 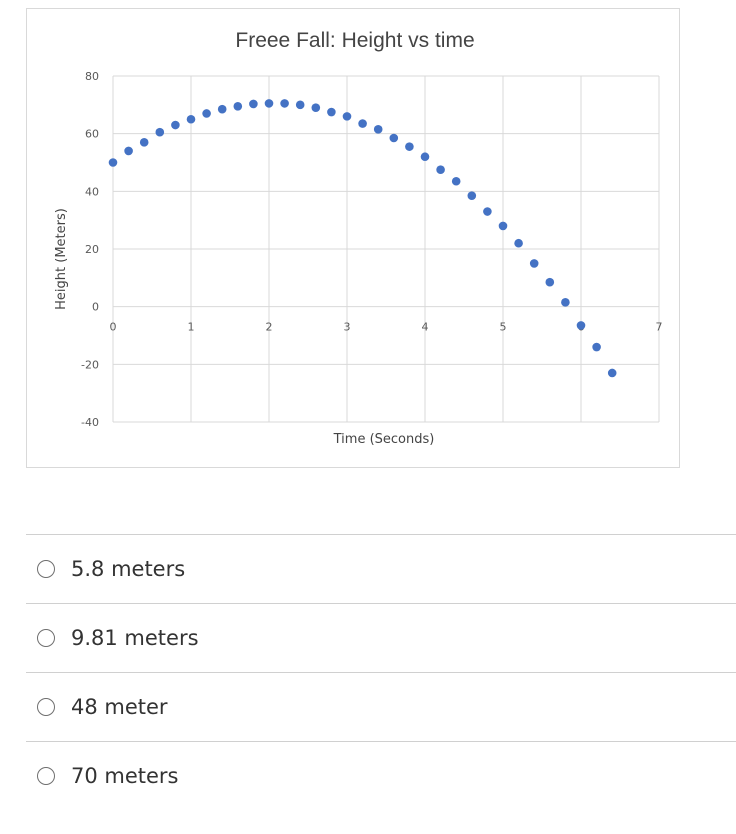 What do you see at coordinates (135, 638) in the screenshot?
I see `answer-option-label: 9.81 meters` at bounding box center [135, 638].